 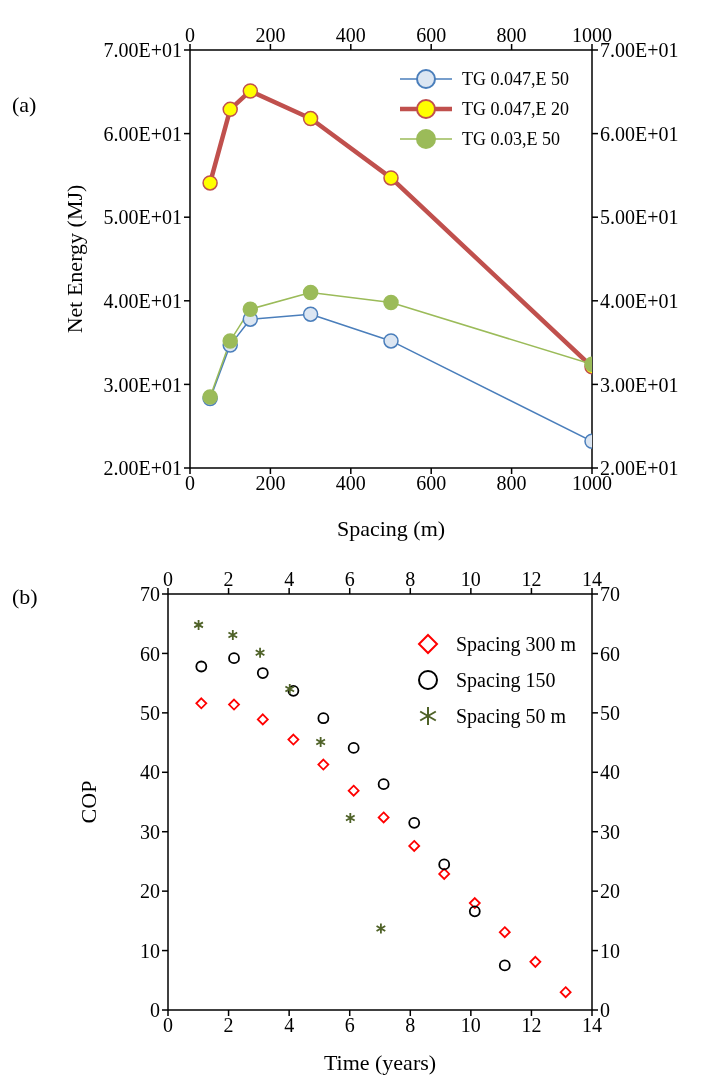 I want to click on y2-tick-label: 50, so click(x=610, y=712).